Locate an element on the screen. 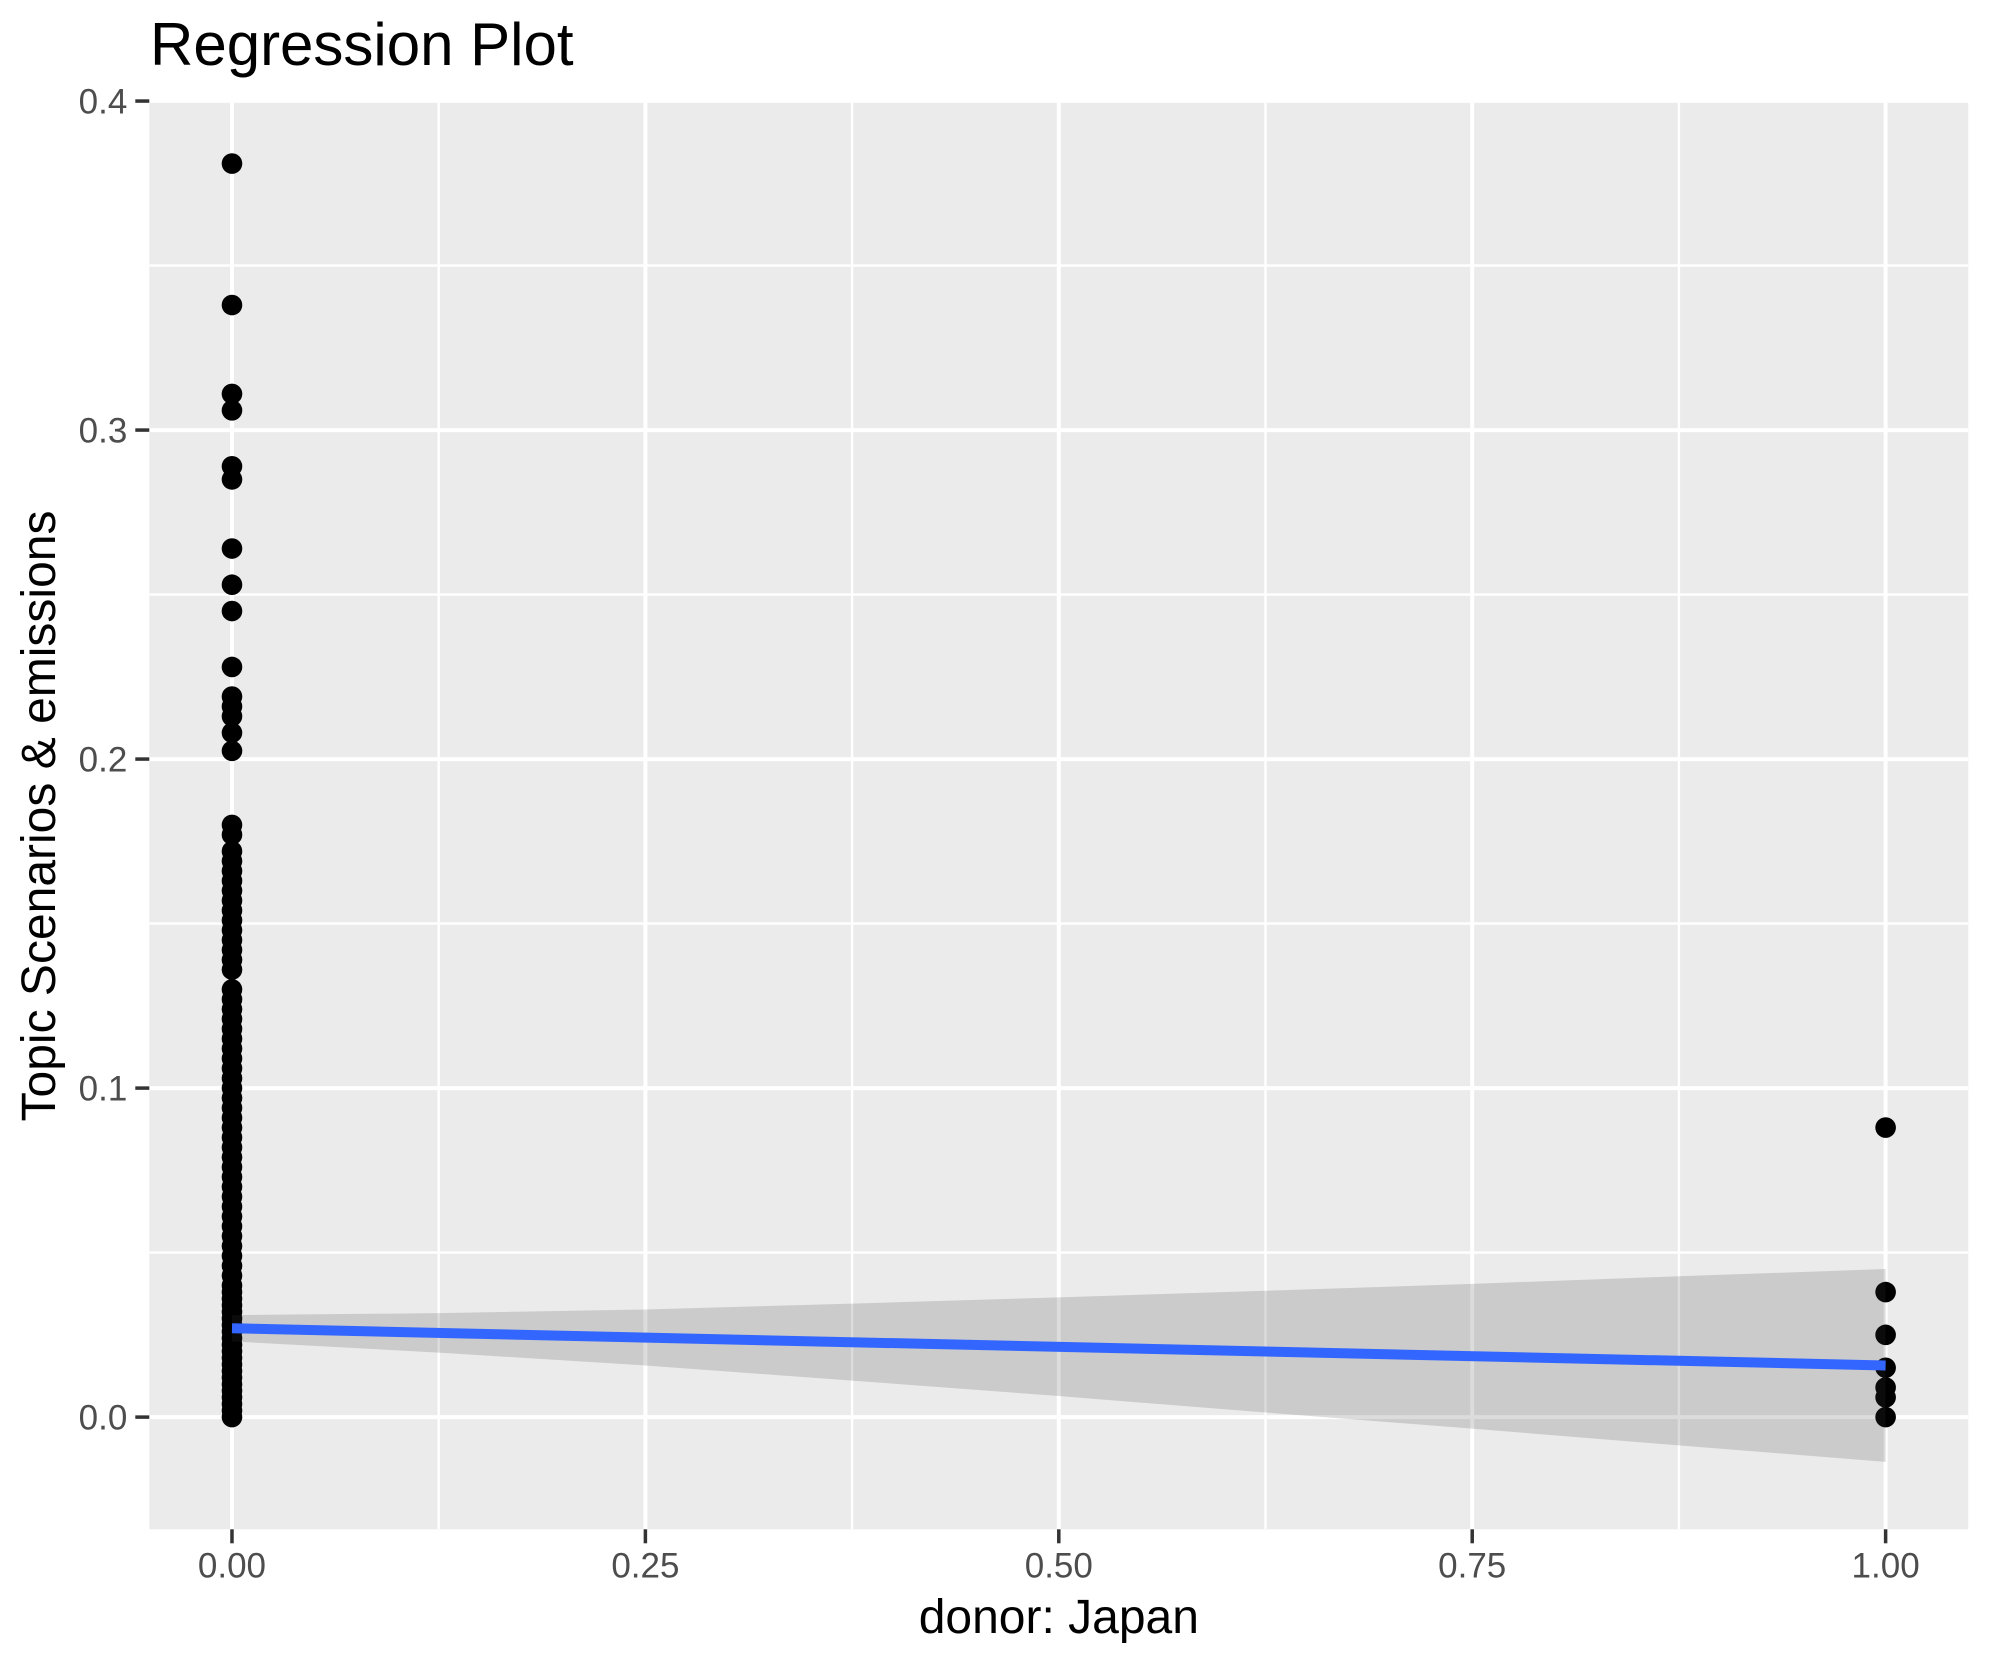 The width and height of the screenshot is (1990, 1665). y-axis-tick-label: 0.2 is located at coordinates (103, 759).